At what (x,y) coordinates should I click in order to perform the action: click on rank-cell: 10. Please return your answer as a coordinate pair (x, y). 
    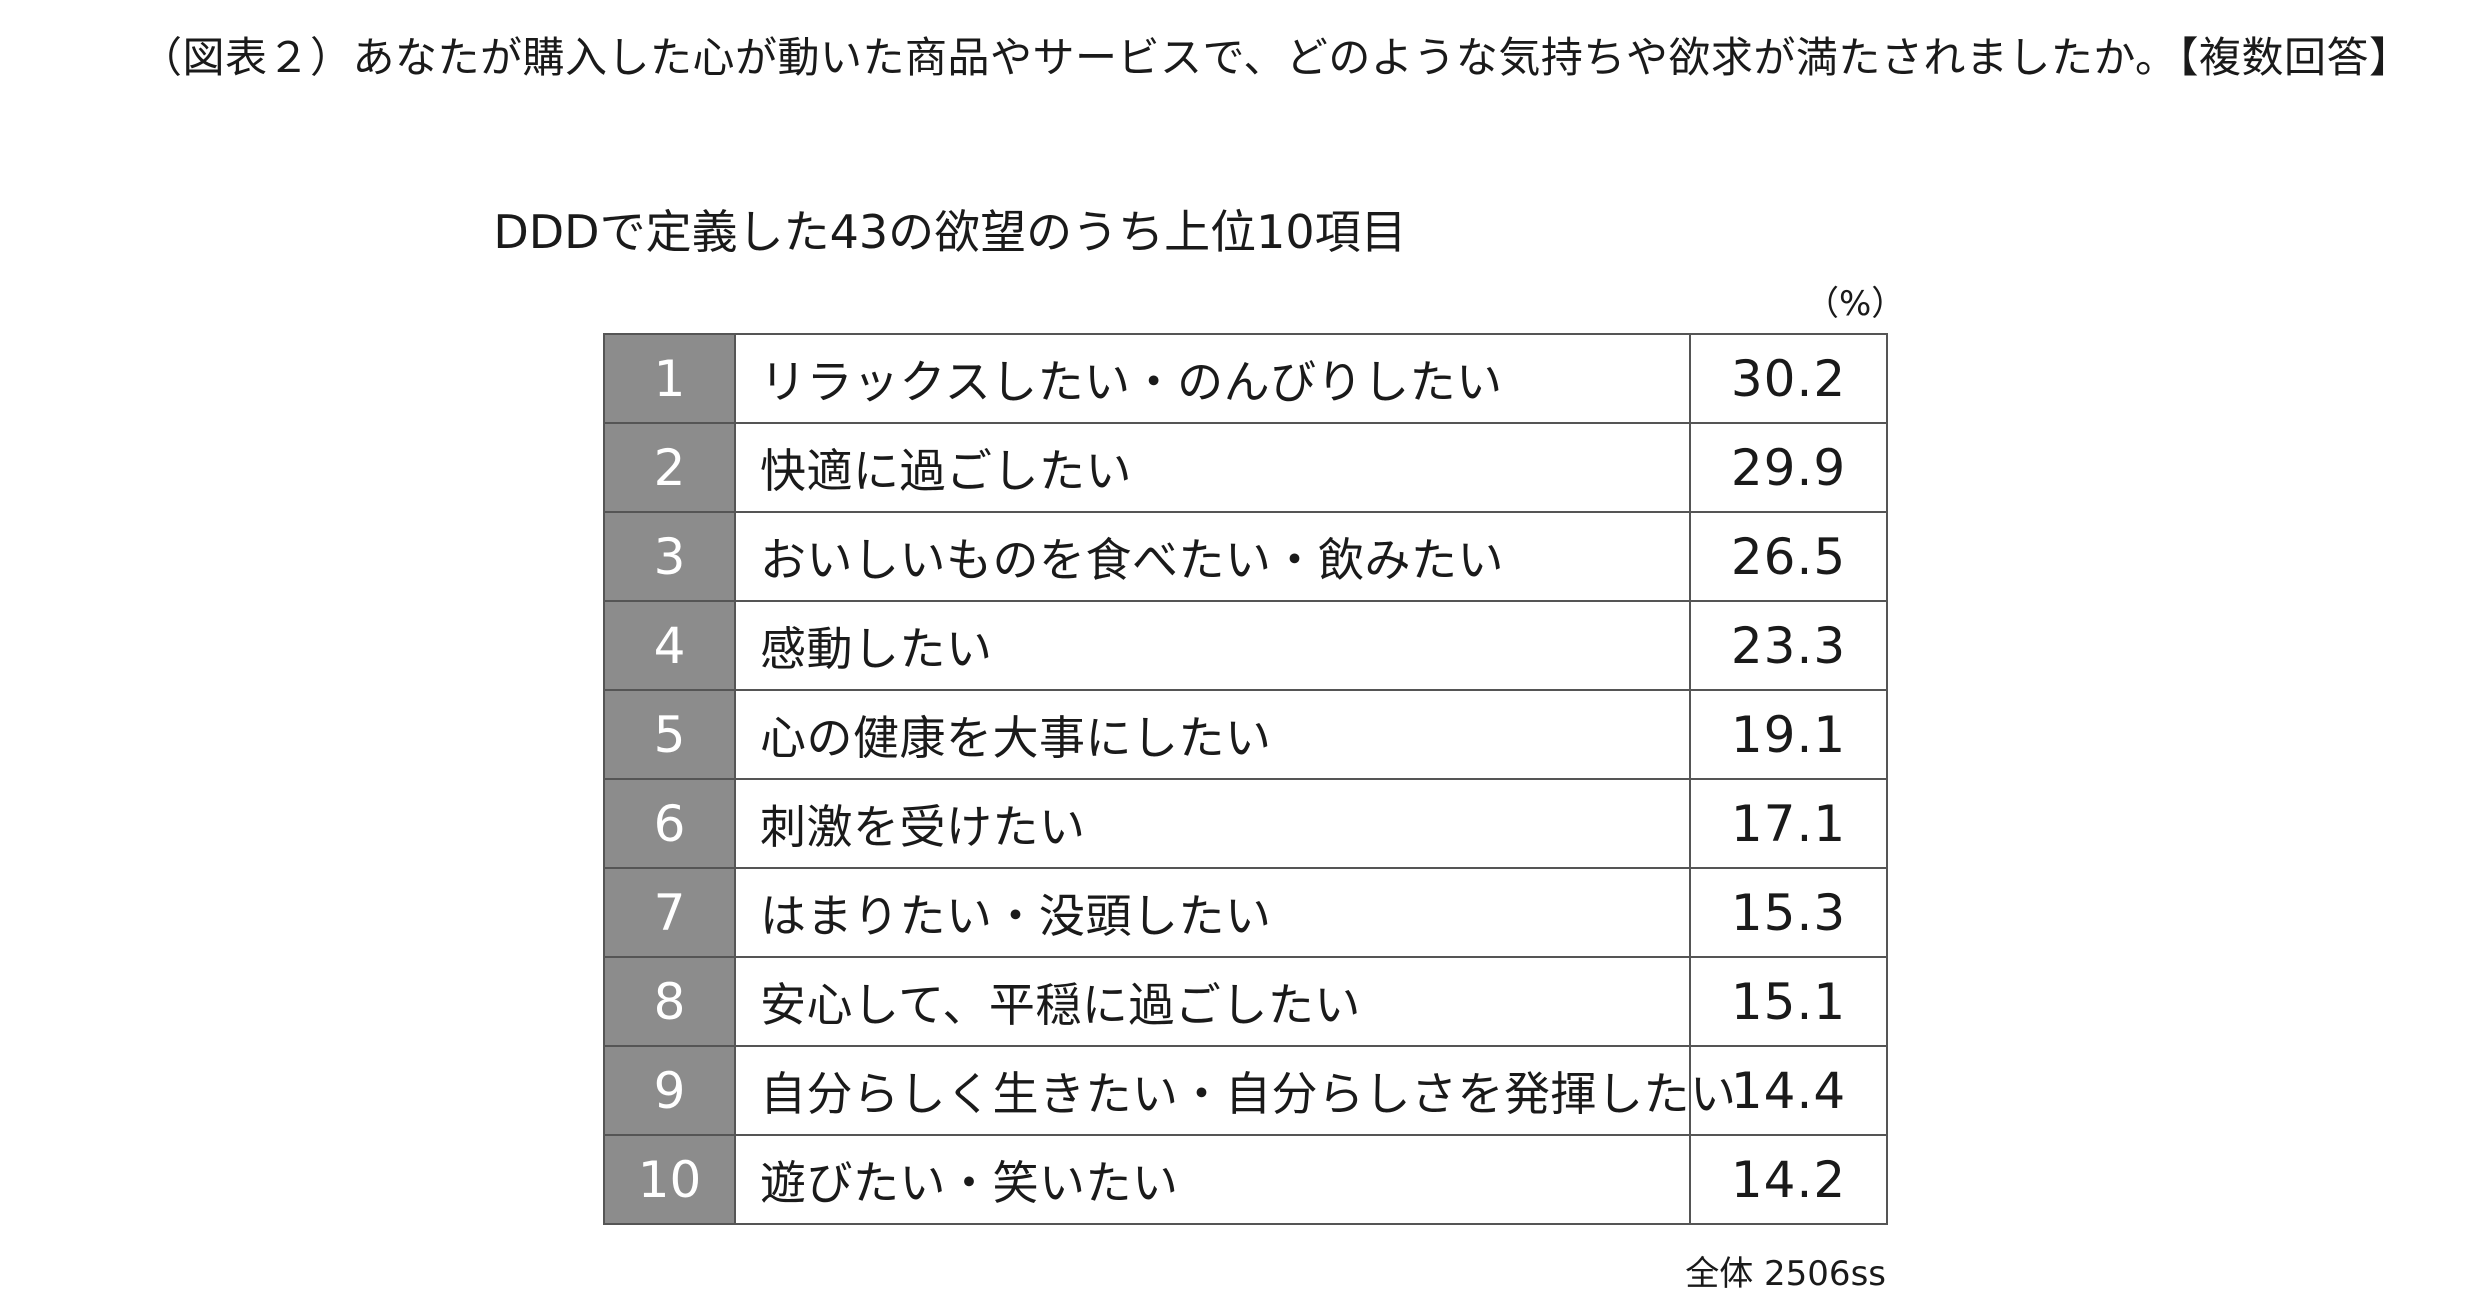
    Looking at the image, I should click on (669, 1179).